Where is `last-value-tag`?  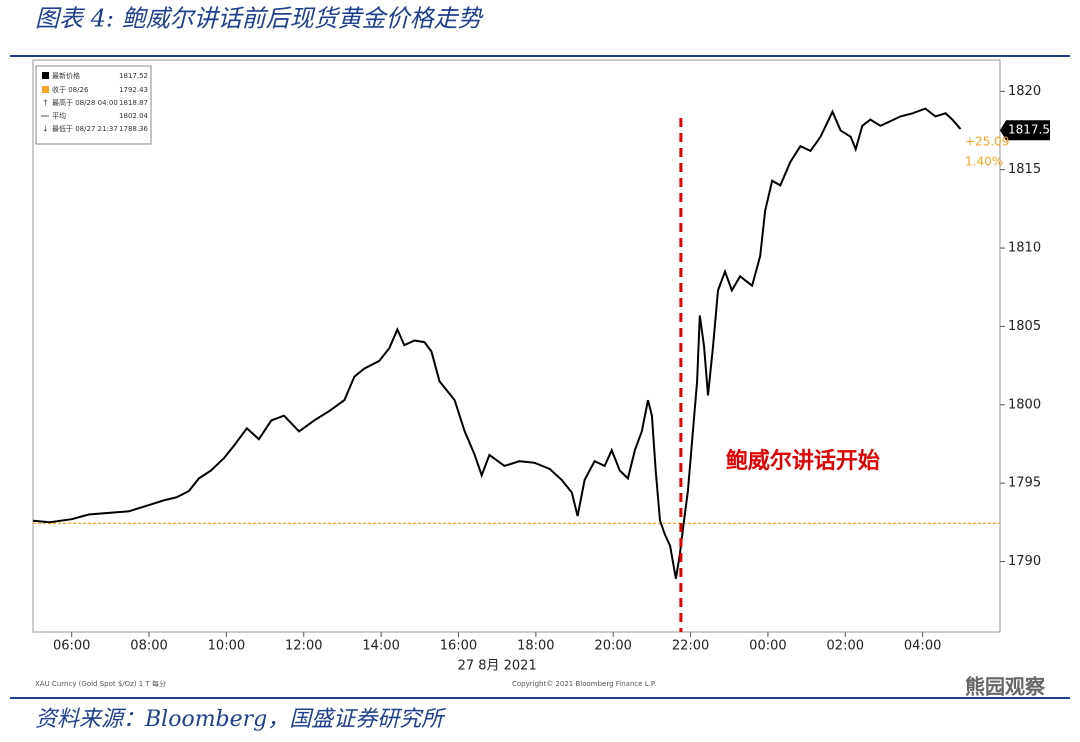 last-value-tag is located at coordinates (1025, 130).